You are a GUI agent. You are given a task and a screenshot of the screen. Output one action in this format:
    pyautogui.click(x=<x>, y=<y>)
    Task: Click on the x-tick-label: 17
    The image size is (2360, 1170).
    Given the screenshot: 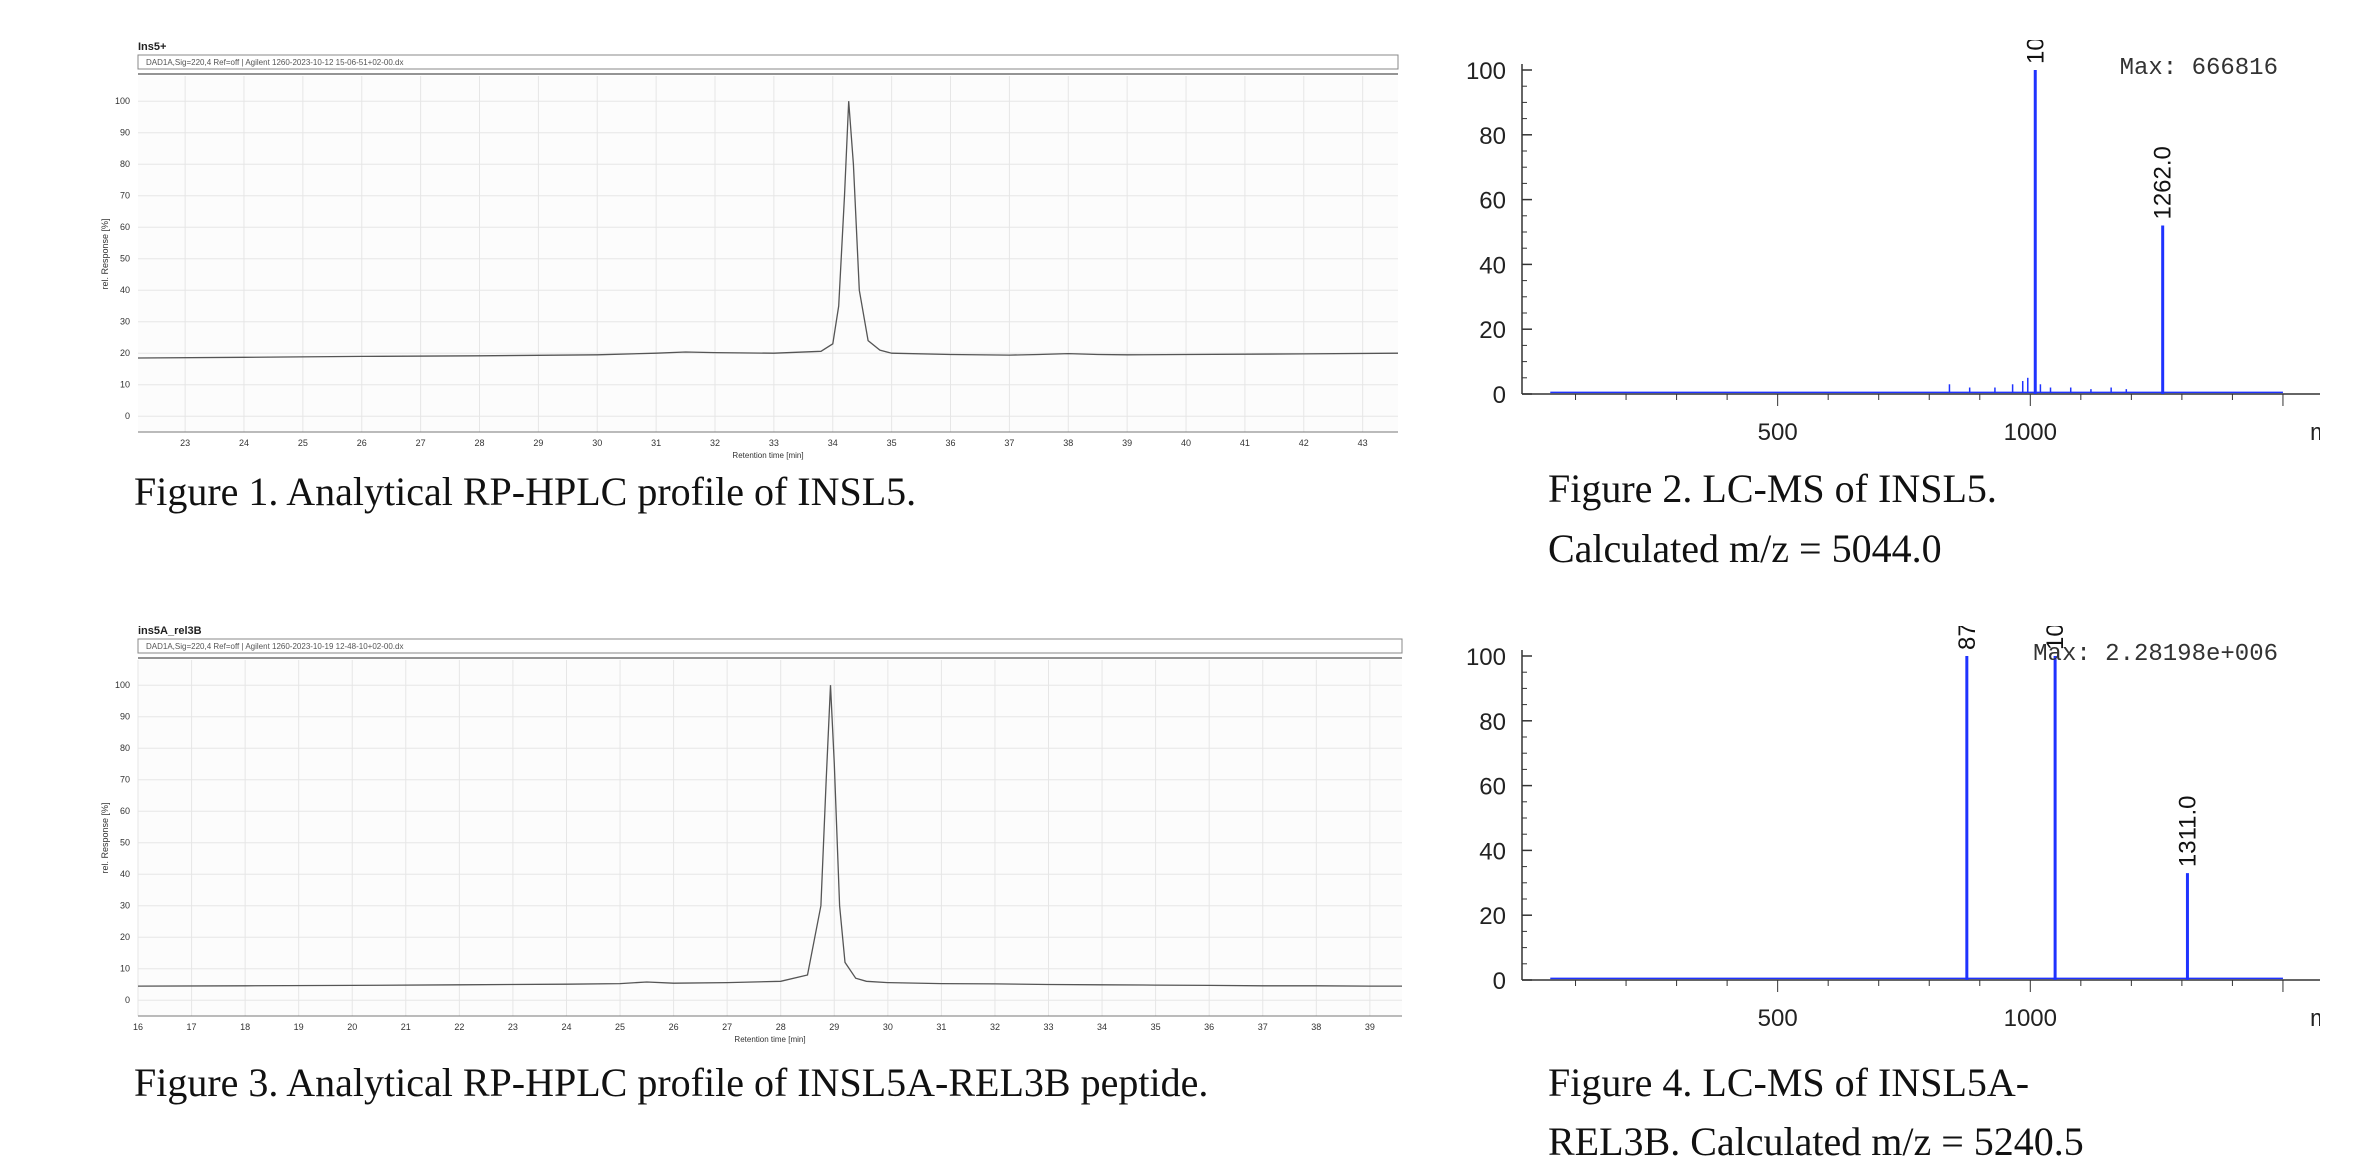 What is the action you would take?
    pyautogui.click(x=192, y=1027)
    